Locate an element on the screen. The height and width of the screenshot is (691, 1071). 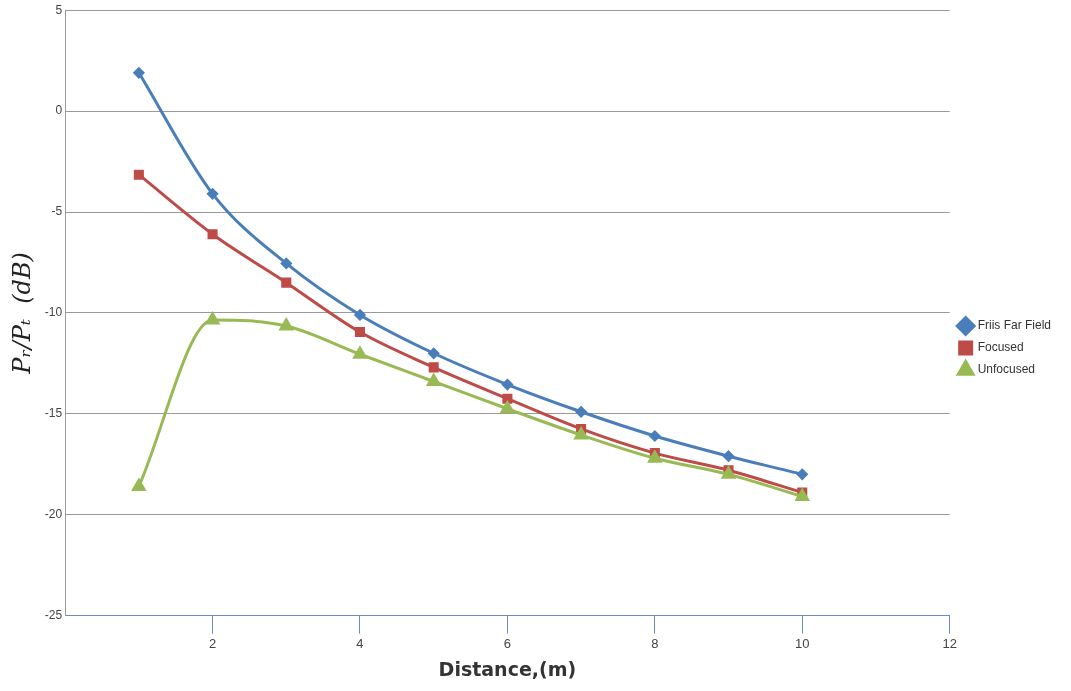
legend-label: Friis Far Field is located at coordinates (1014, 325).